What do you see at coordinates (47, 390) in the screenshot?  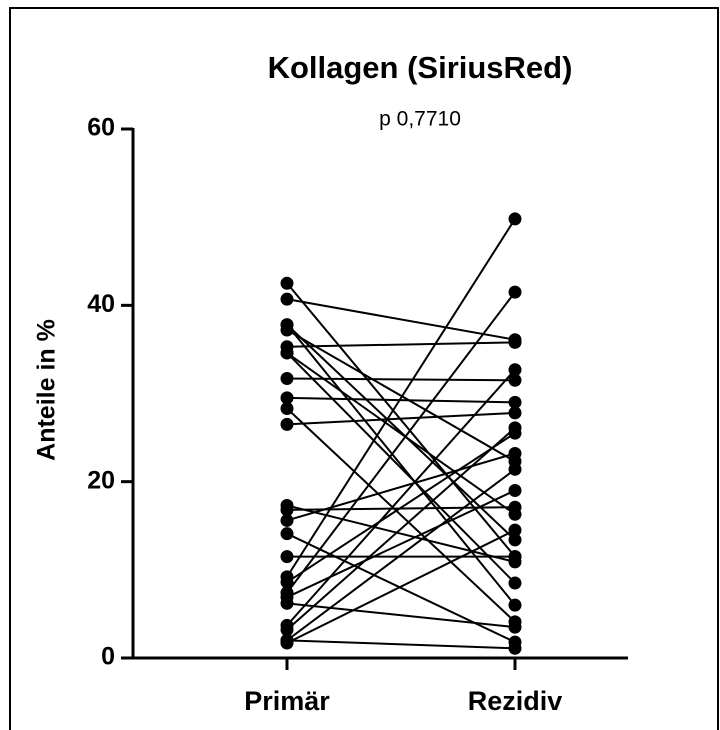 I see `y-axis-title: Anteile in %` at bounding box center [47, 390].